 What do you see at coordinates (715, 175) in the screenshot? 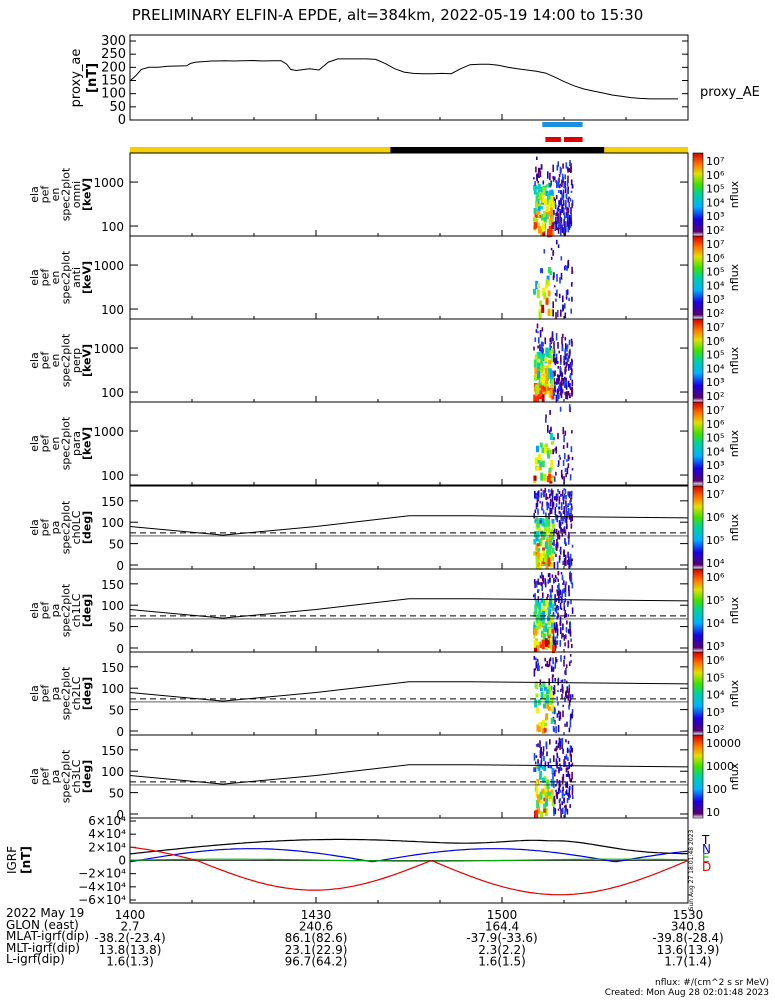
I see `spec-panel-0-colorbar-tick-1: 10⁶` at bounding box center [715, 175].